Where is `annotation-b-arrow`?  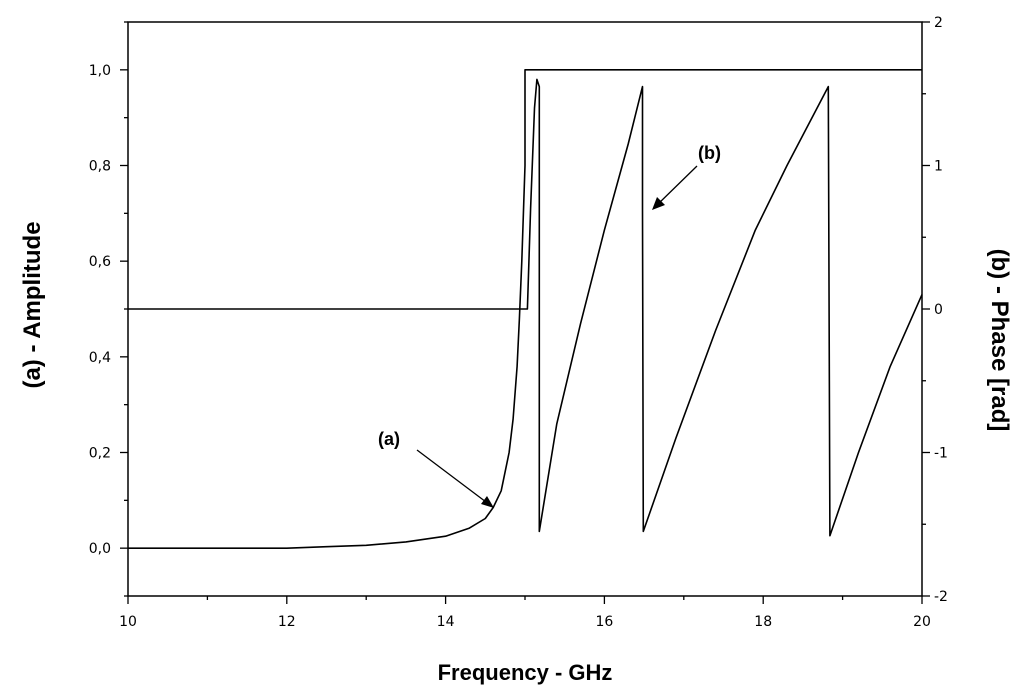
annotation-b-arrow is located at coordinates (676, 186).